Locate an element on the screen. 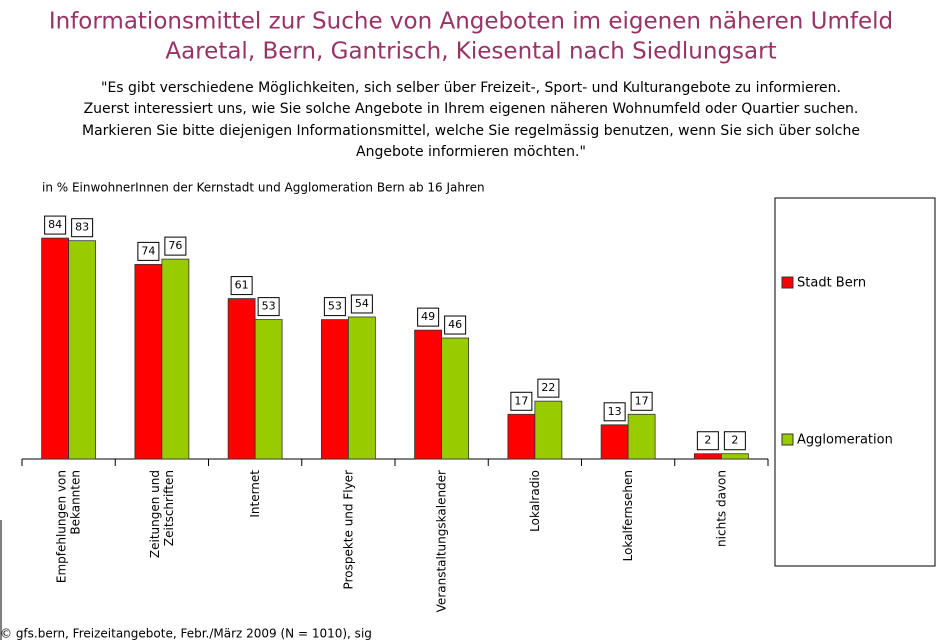  value-label: 46 is located at coordinates (455, 324).